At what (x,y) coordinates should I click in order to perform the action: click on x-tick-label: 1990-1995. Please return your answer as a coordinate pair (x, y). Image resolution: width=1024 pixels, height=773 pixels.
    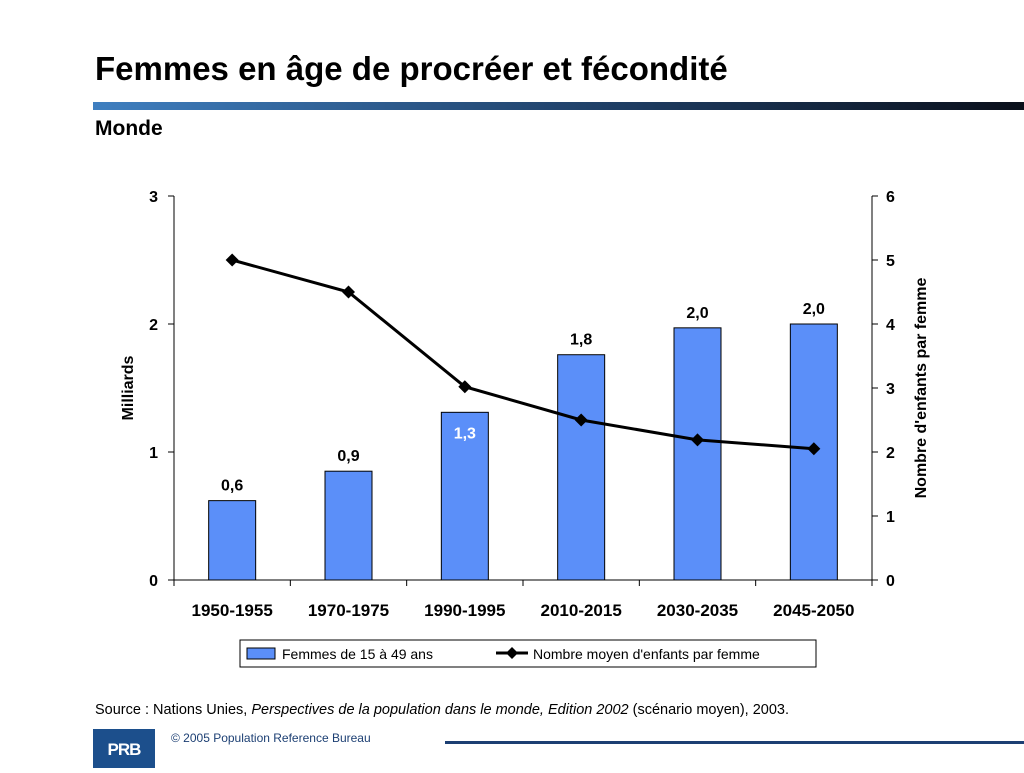
    Looking at the image, I should click on (464, 610).